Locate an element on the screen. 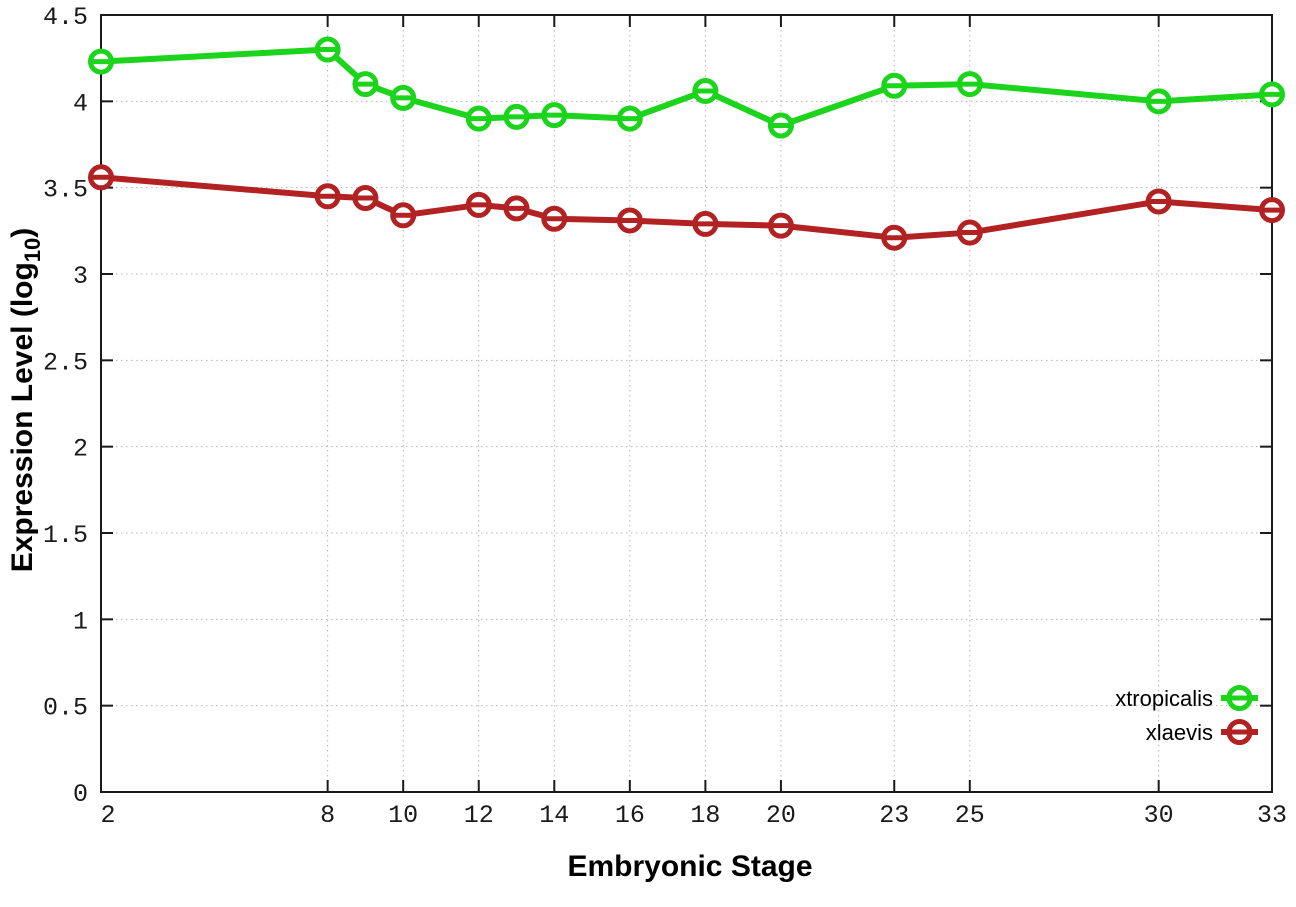  y-tick-label: 2.5 is located at coordinates (65, 362).